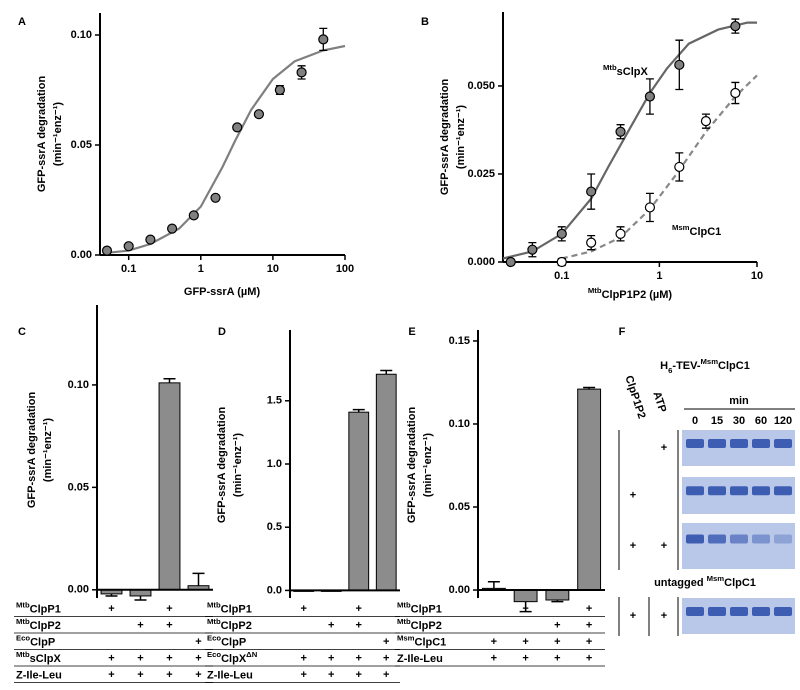  What do you see at coordinates (274, 401) in the screenshot?
I see `y-tick-label: 1.5` at bounding box center [274, 401].